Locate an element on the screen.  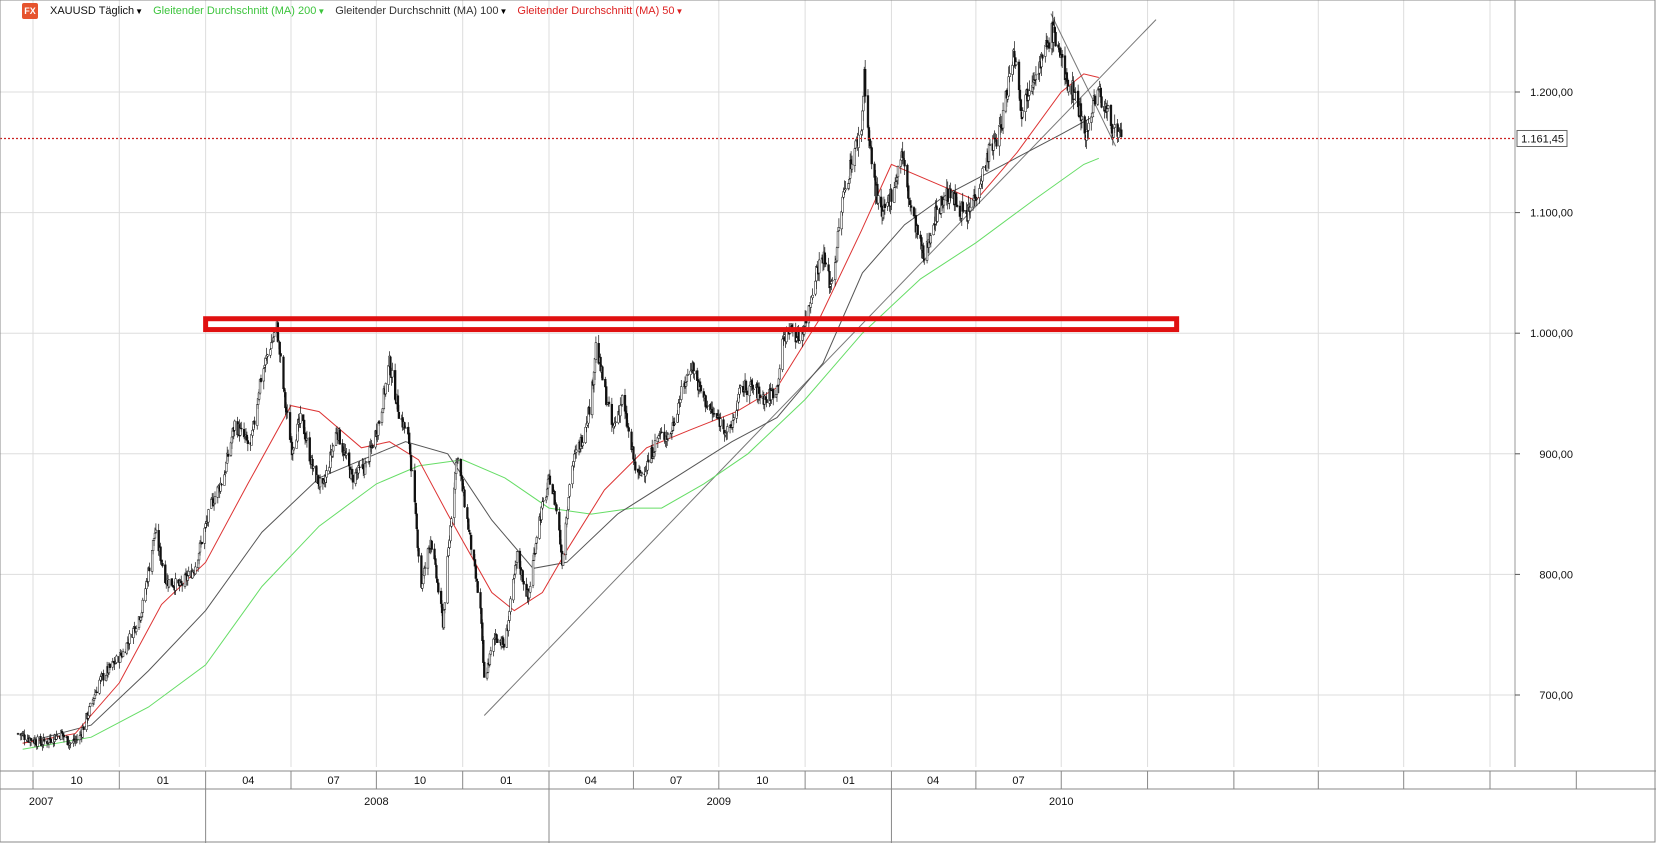
y-tick-label: 800,00 is located at coordinates (1556, 575).